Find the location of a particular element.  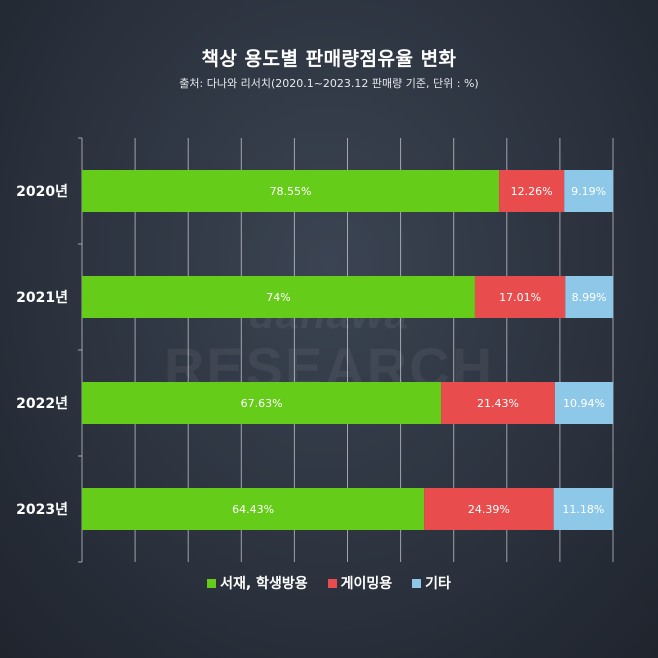

legend-item-gaming: 게이밍용 is located at coordinates (360, 583).